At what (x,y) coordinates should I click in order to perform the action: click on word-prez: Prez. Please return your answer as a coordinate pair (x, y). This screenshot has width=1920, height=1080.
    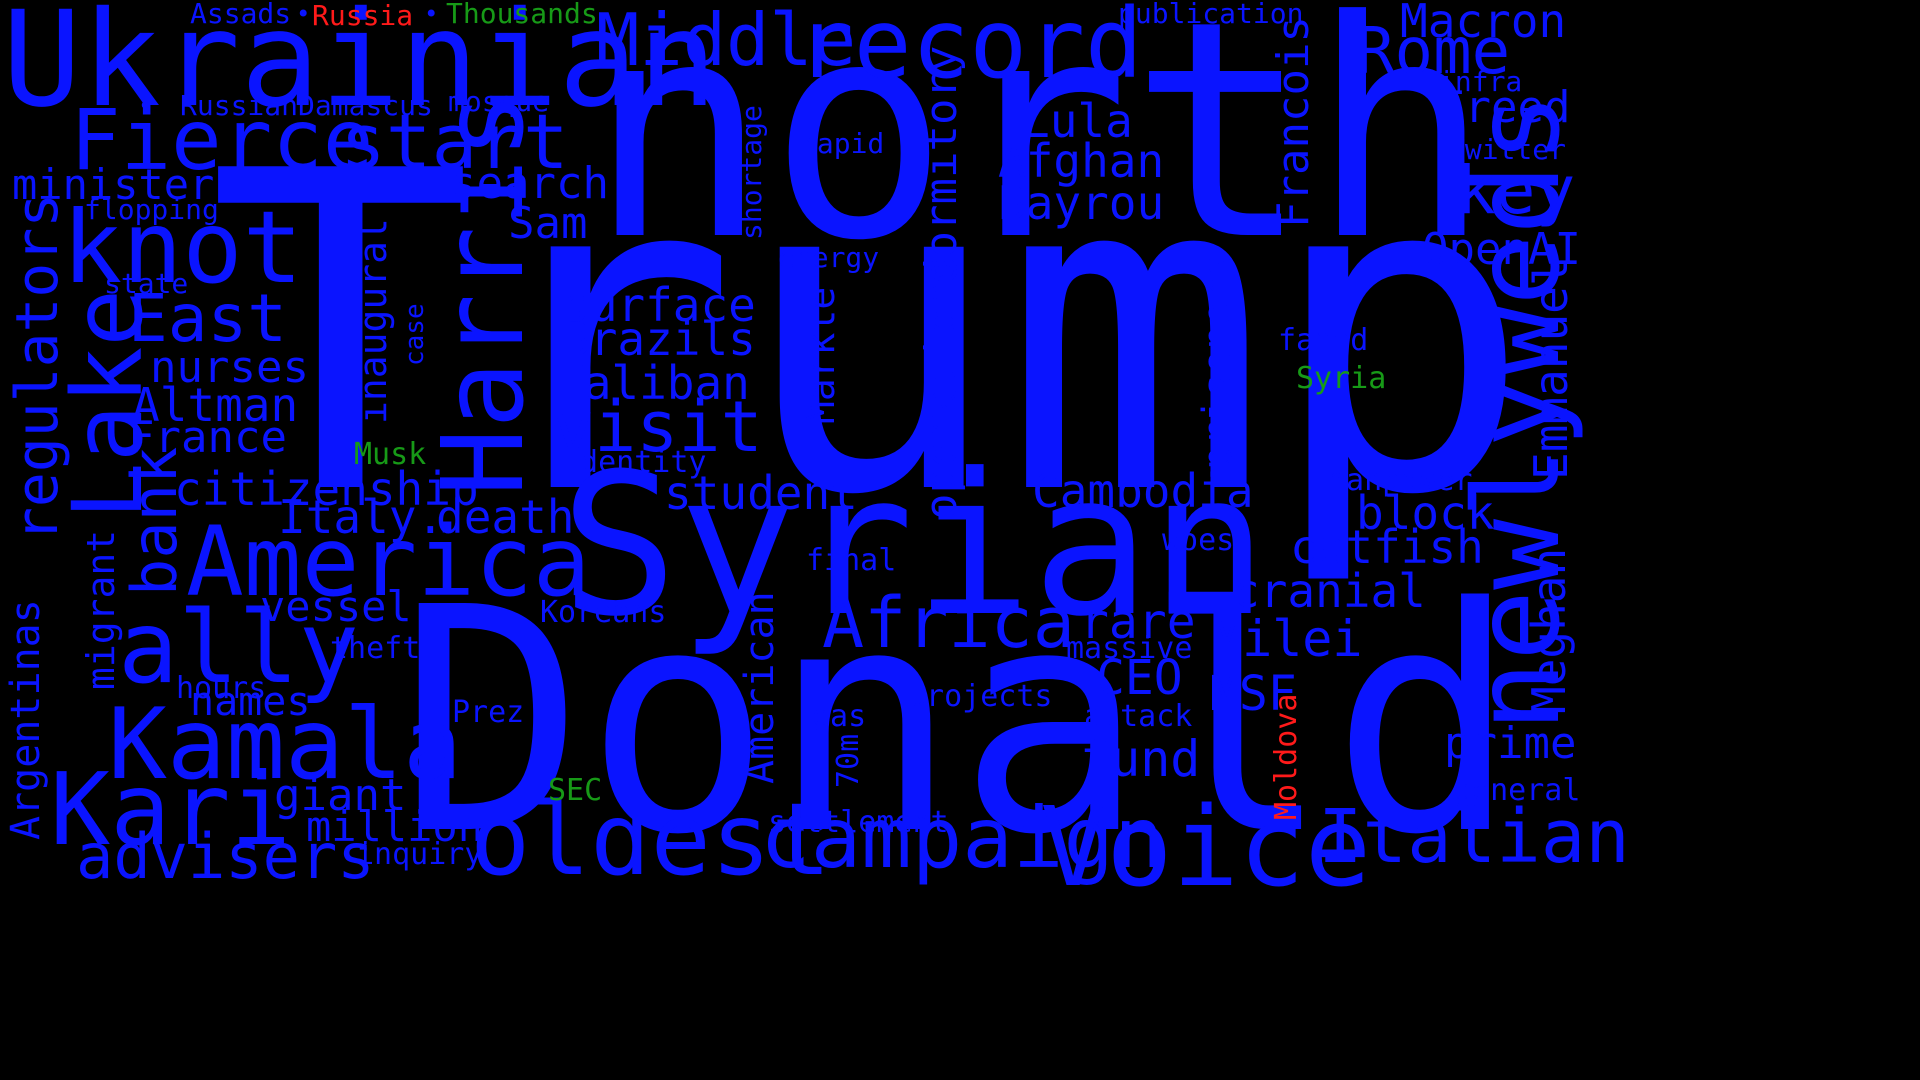
    Looking at the image, I should click on (488, 712).